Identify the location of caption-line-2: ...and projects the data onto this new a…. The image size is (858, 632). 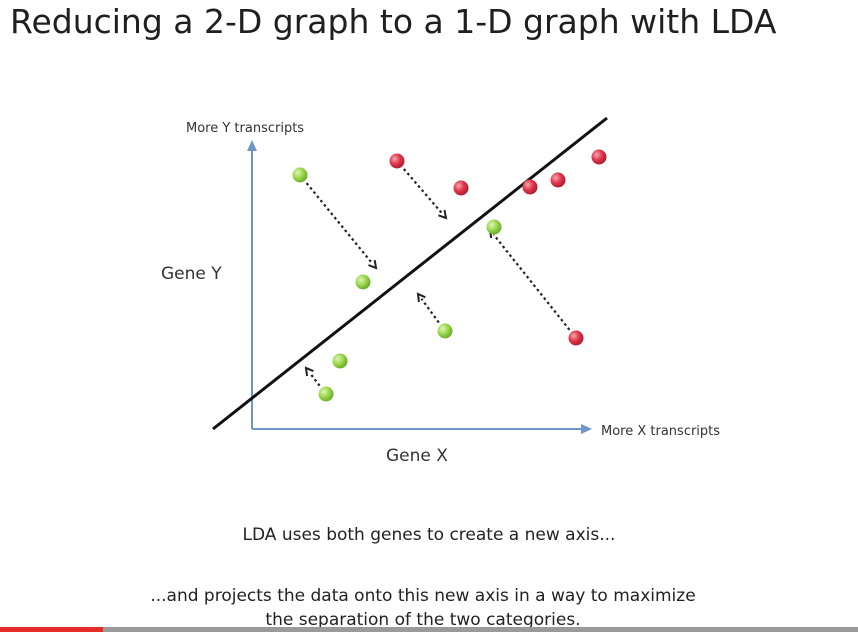
(423, 596).